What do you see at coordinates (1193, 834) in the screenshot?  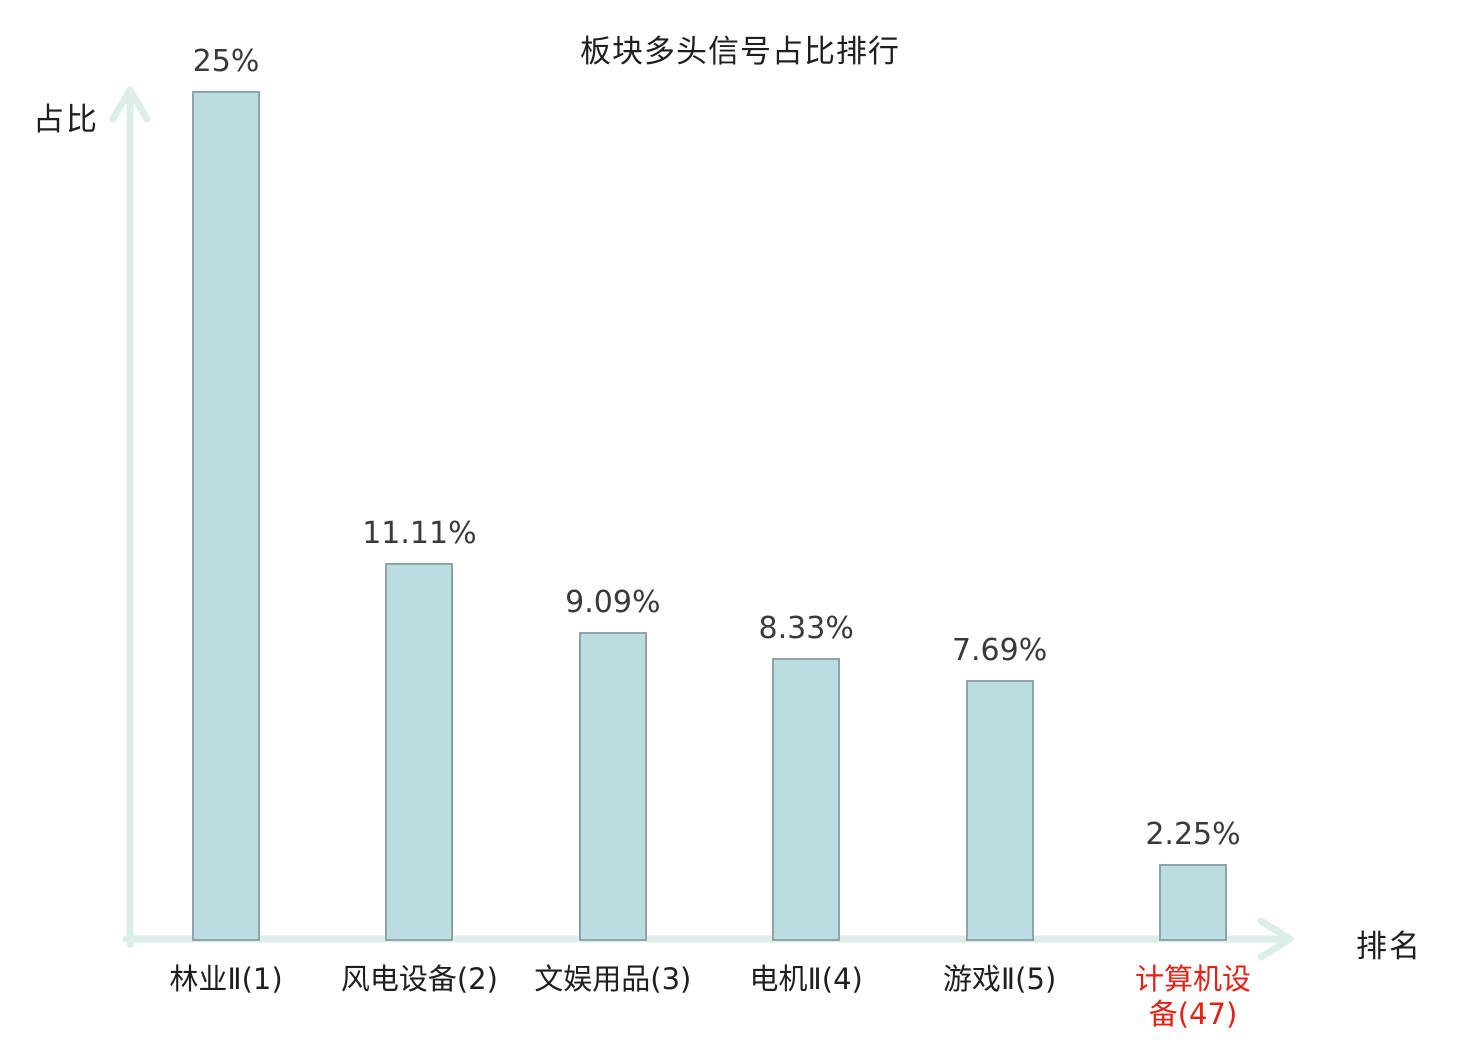 I see `bar-value-label: 2.25%` at bounding box center [1193, 834].